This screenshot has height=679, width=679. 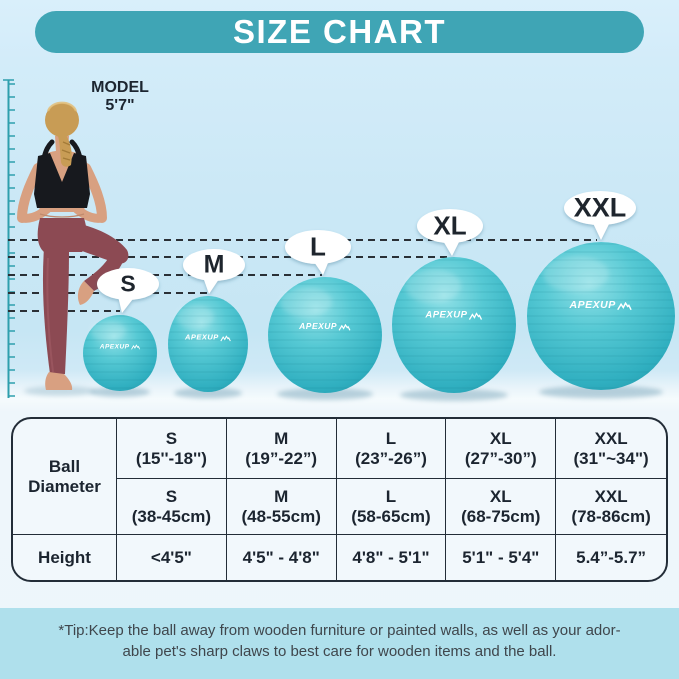 What do you see at coordinates (501, 507) in the screenshot?
I see `cell-xl-cm: XL (68-75cm)` at bounding box center [501, 507].